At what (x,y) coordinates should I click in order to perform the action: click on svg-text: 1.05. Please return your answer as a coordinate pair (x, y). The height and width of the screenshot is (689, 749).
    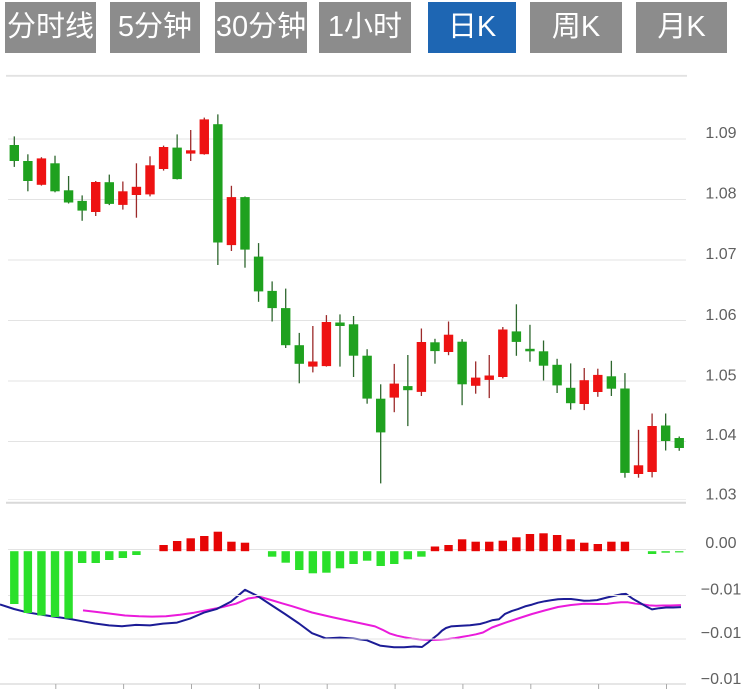
    Looking at the image, I should click on (720, 376).